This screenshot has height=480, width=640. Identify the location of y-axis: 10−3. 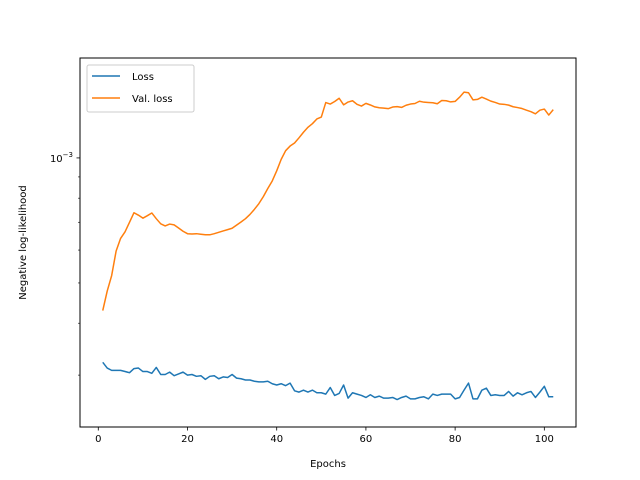
(65, 263).